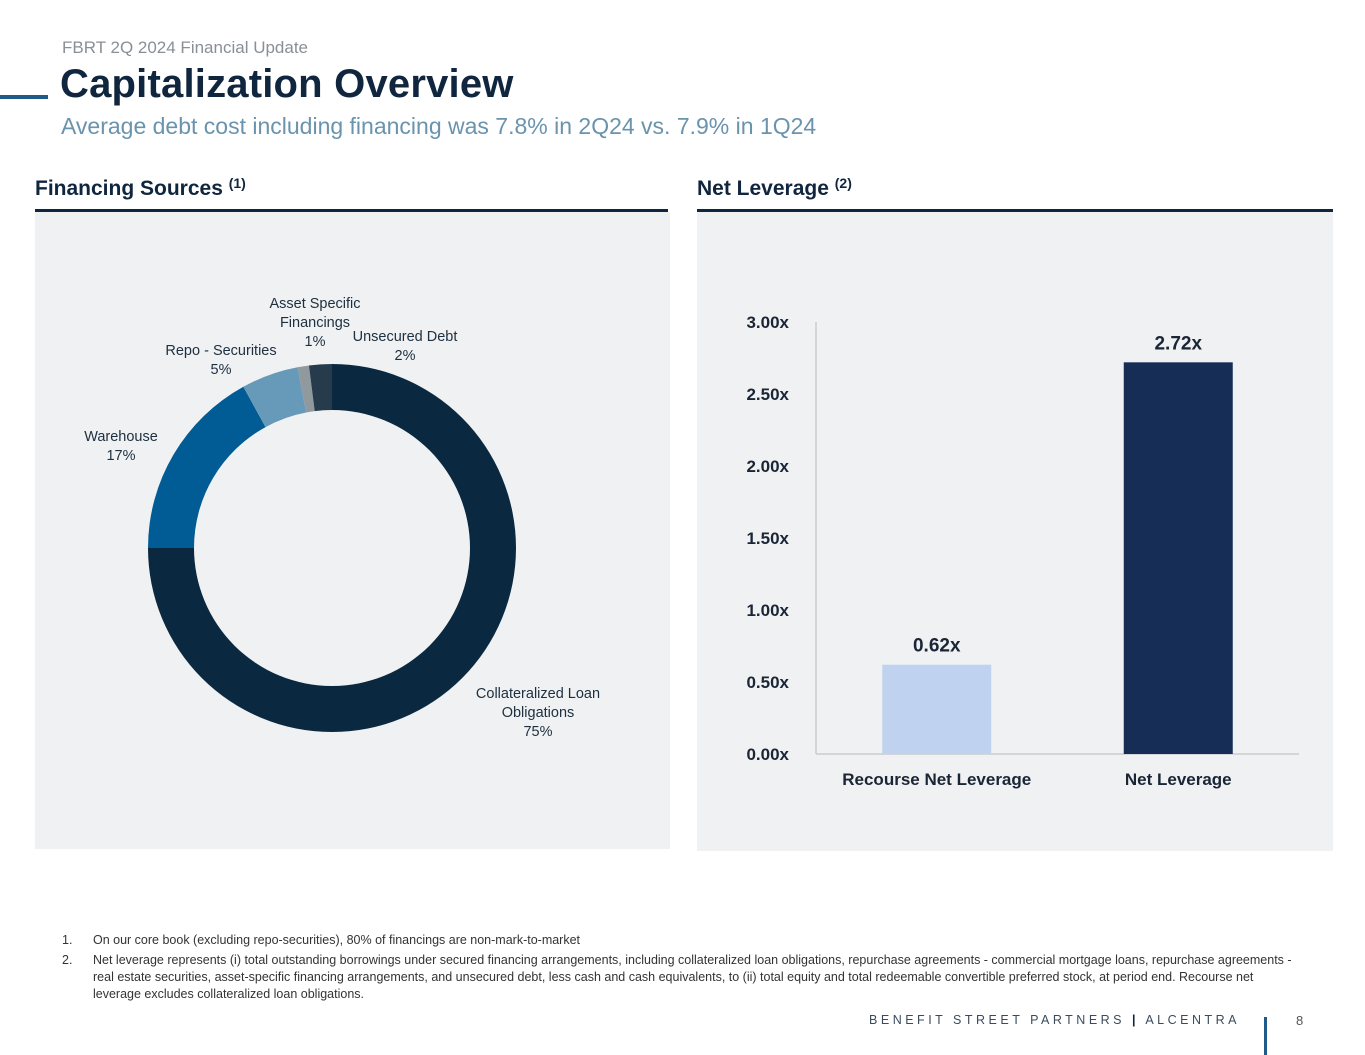 The image size is (1365, 1055). I want to click on donut-label-asset-specific-financings: Asset Specific Financings 1%, so click(314, 323).